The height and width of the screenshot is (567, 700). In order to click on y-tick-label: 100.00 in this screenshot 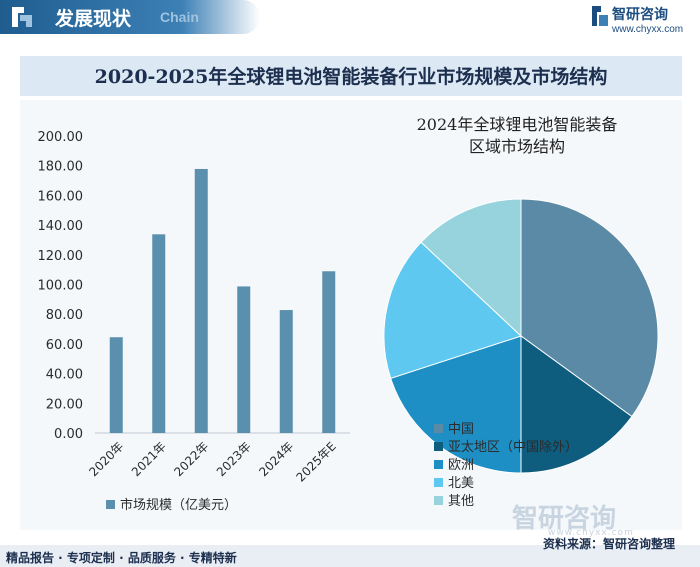, I will do `click(61, 286)`.